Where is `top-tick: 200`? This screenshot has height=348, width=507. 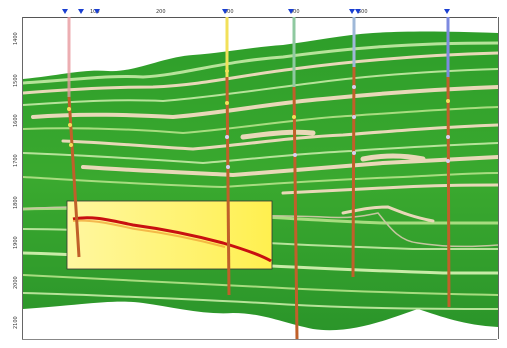 top-tick: 200 is located at coordinates (161, 12).